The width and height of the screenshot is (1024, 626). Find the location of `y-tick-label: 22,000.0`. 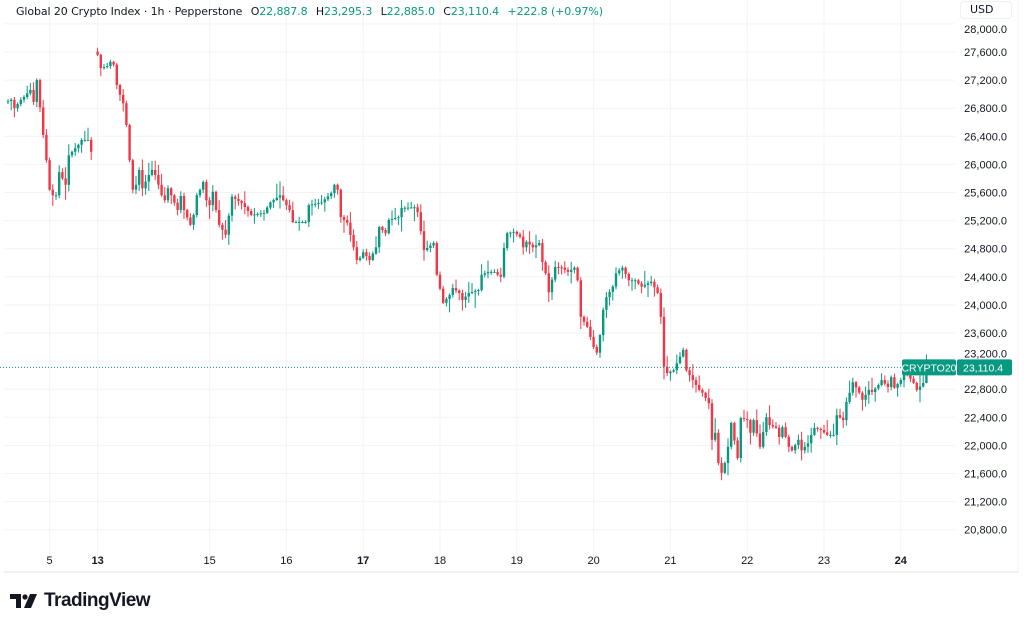

y-tick-label: 22,000.0 is located at coordinates (985, 446).